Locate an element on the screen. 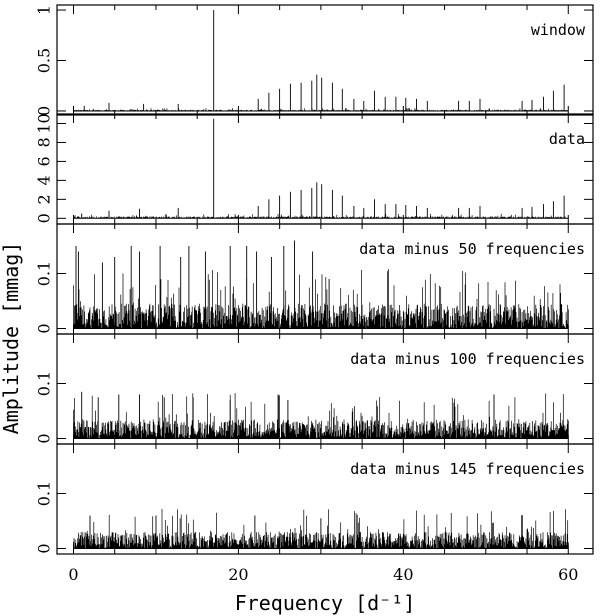  y-tick-label: 10 is located at coordinates (44, 123).